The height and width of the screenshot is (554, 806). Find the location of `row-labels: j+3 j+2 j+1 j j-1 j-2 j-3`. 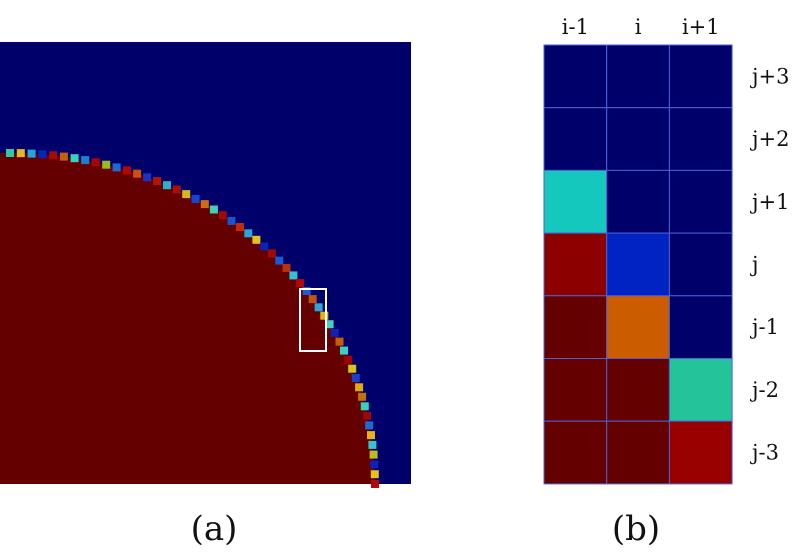

row-labels: j+3 j+2 j+1 j j-1 j-2 j-3 is located at coordinates (769, 264).